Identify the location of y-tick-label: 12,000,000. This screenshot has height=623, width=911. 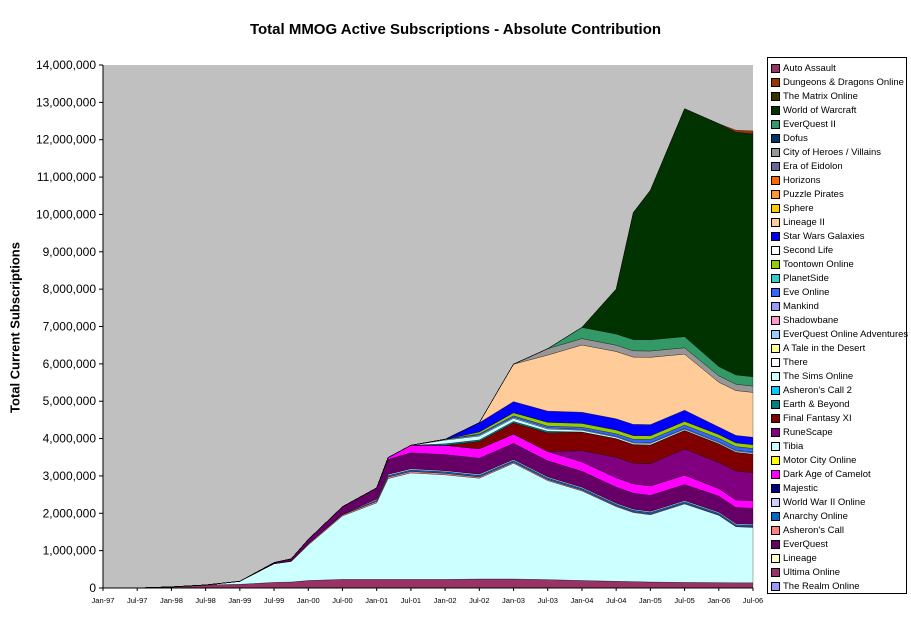
(66, 140).